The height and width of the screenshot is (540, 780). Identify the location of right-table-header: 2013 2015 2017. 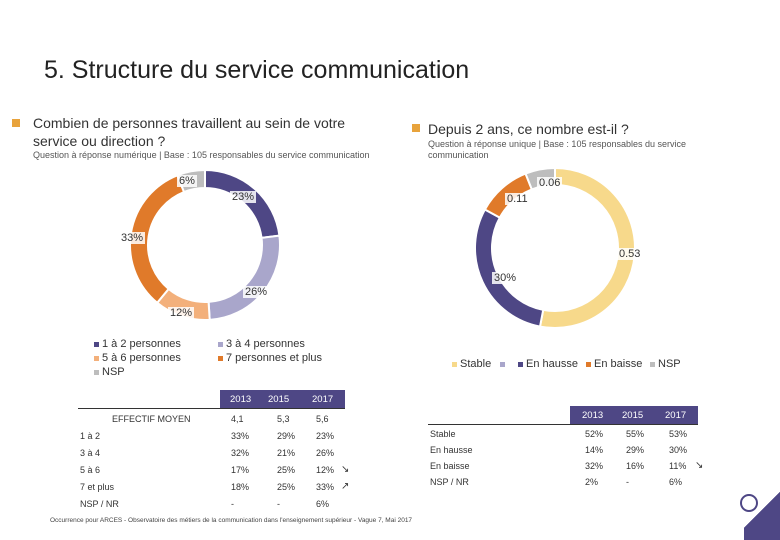
(634, 415).